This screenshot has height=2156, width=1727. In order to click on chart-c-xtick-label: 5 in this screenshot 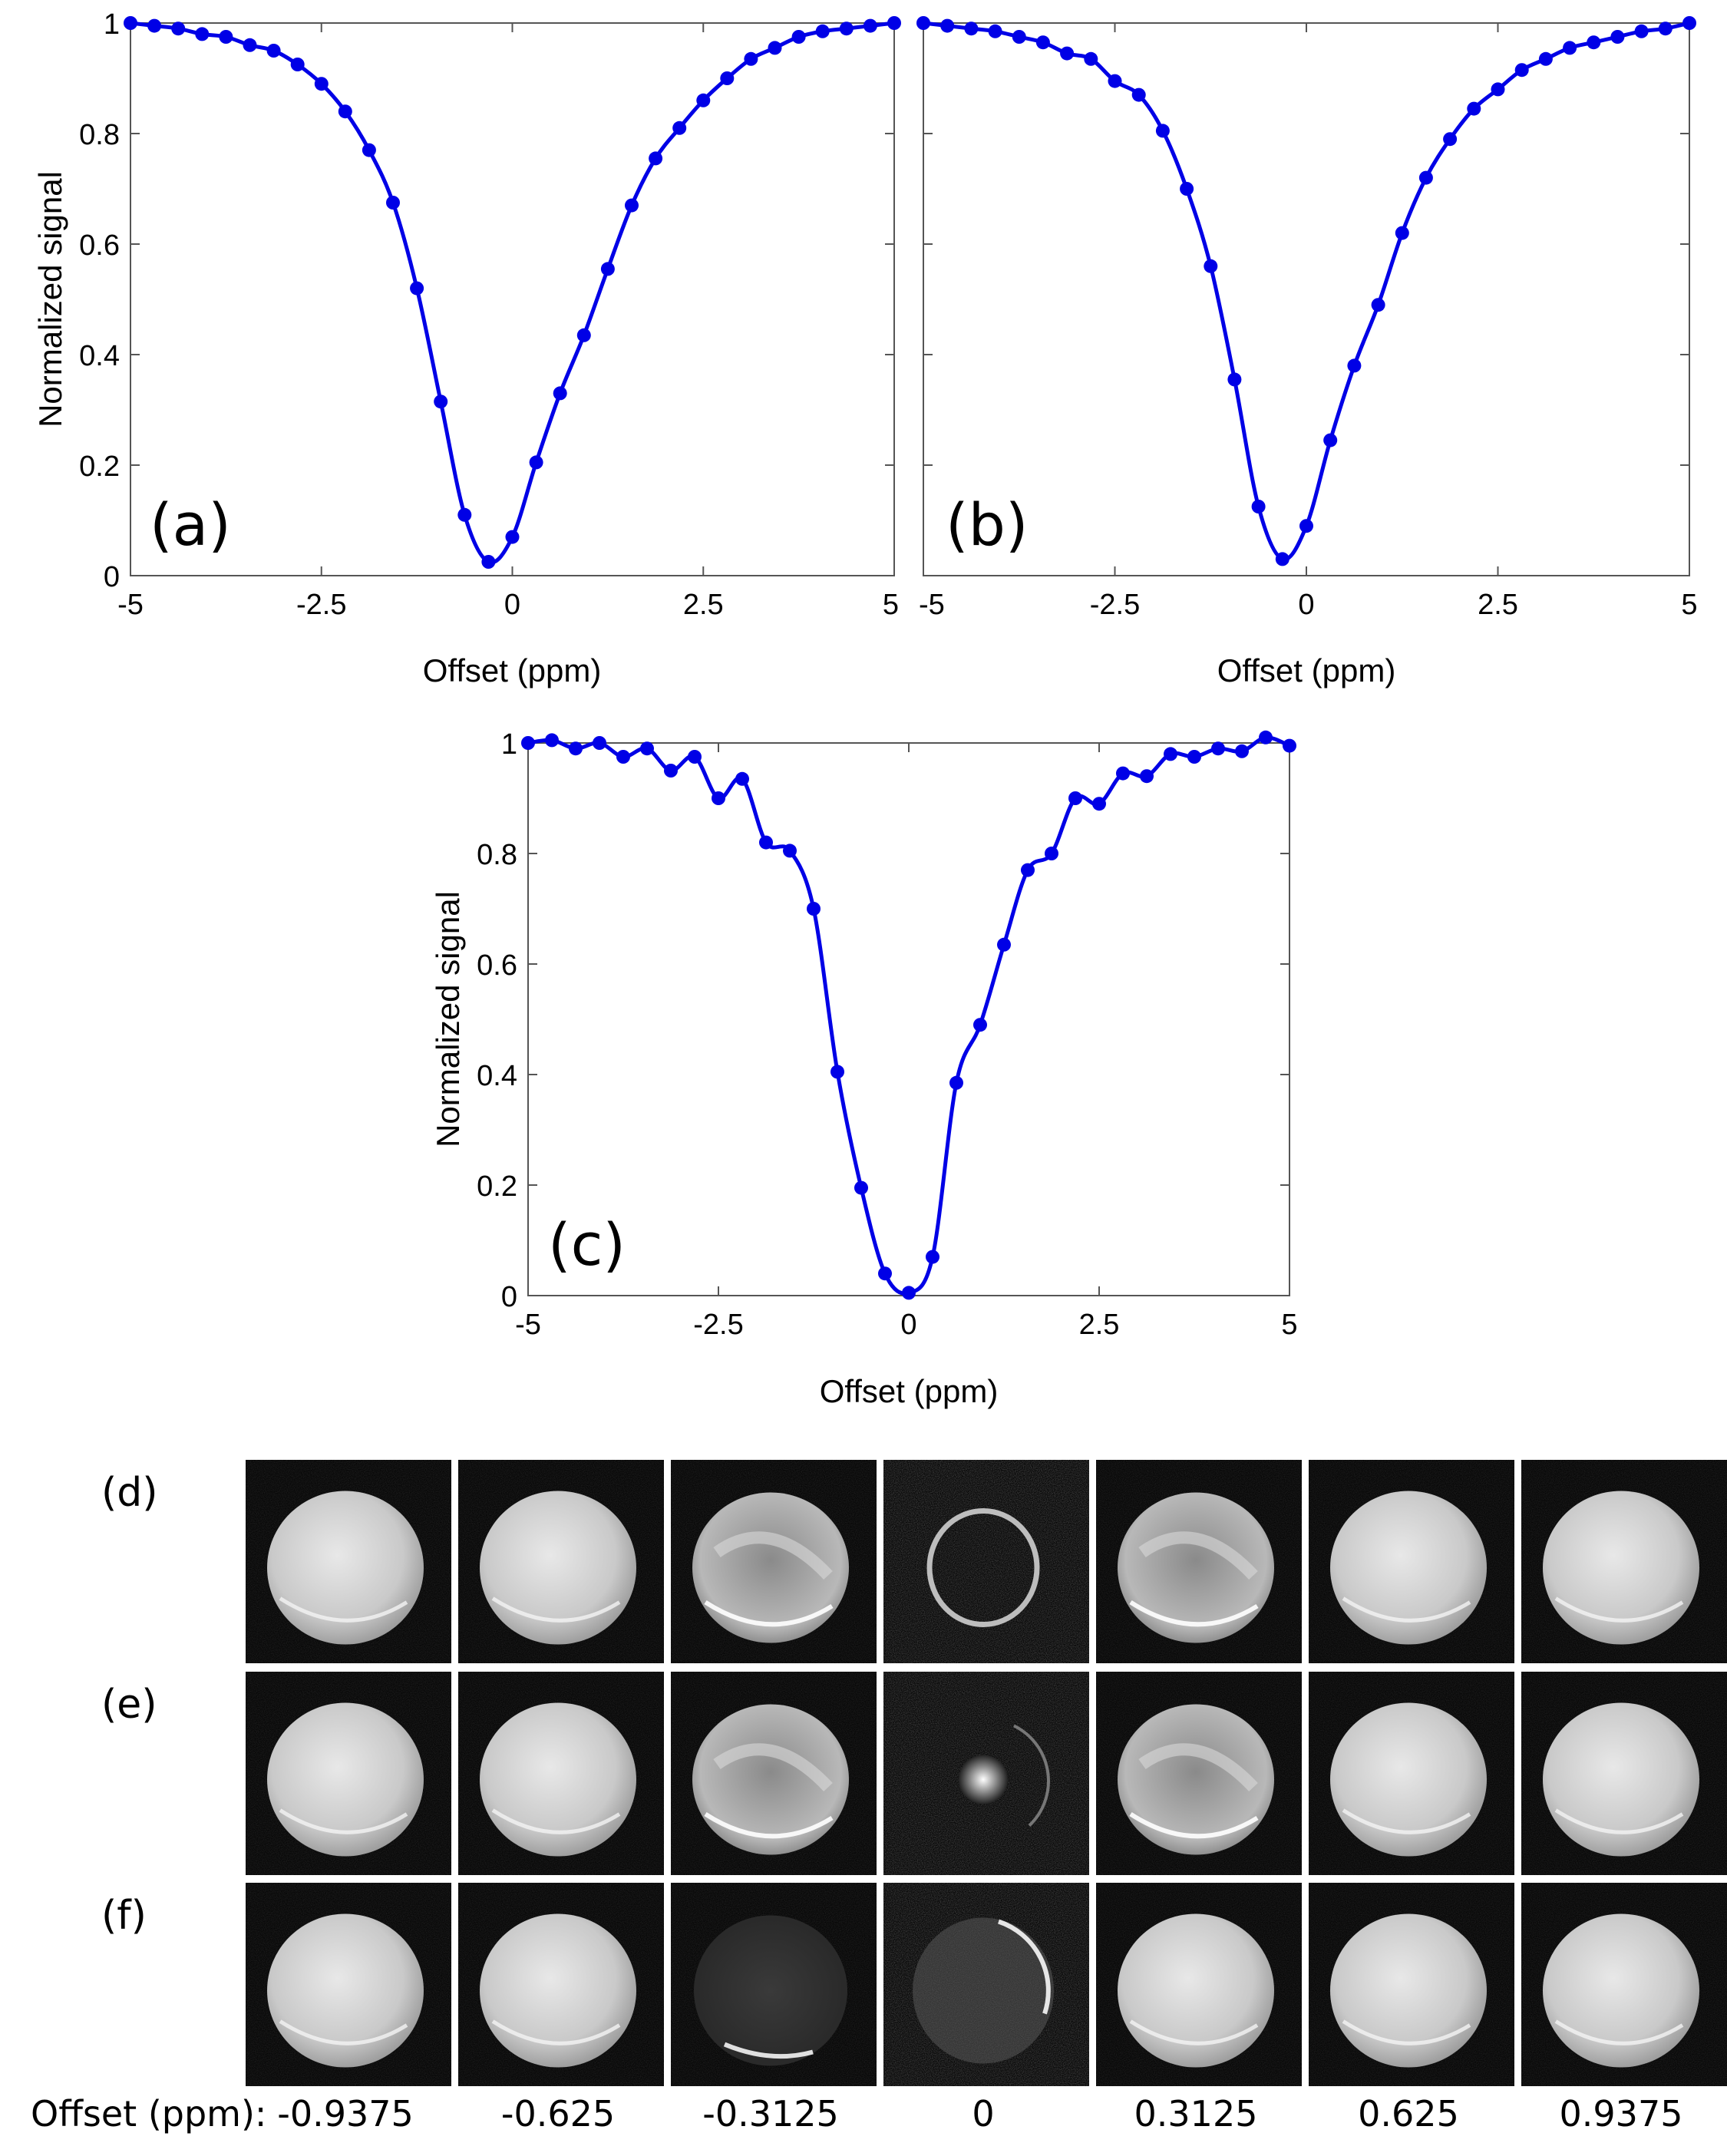, I will do `click(1289, 1325)`.